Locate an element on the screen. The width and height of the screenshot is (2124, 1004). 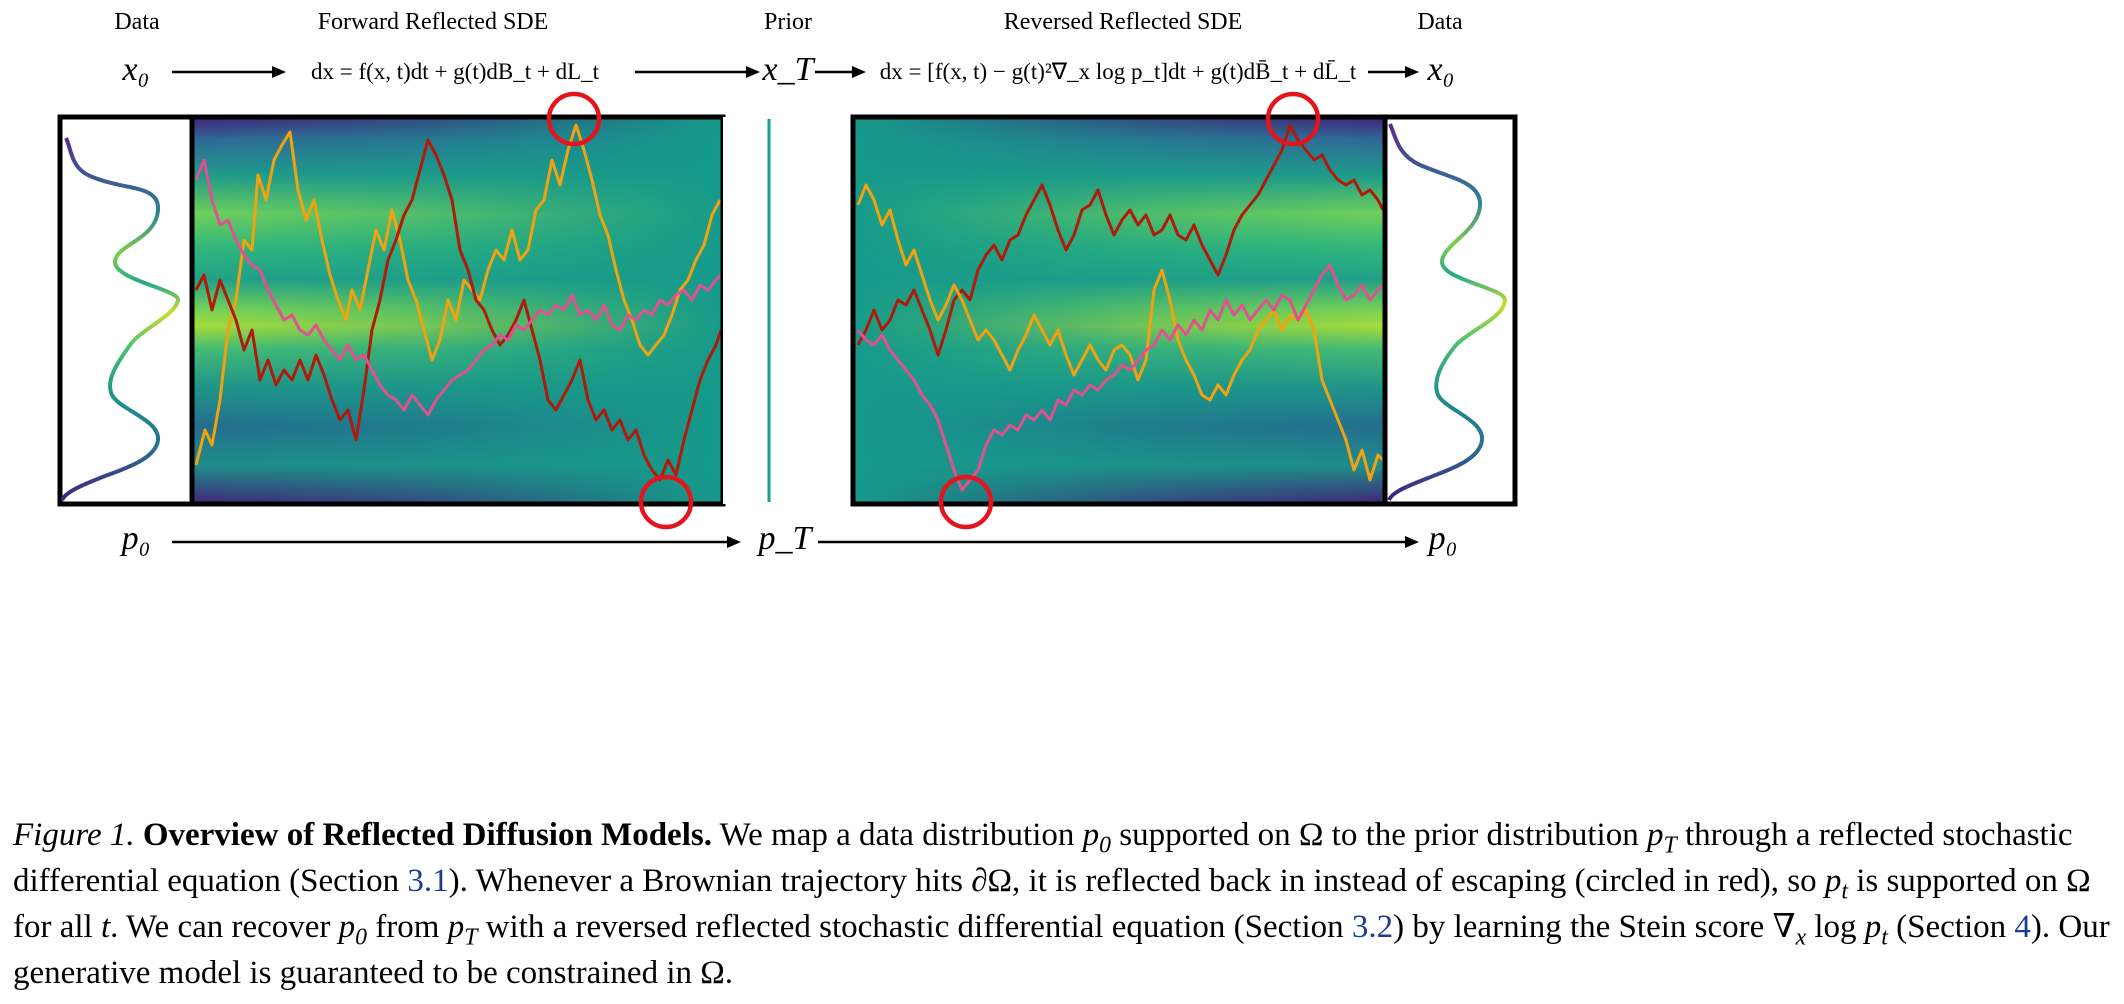
label-data-right: Data is located at coordinates (1440, 22).